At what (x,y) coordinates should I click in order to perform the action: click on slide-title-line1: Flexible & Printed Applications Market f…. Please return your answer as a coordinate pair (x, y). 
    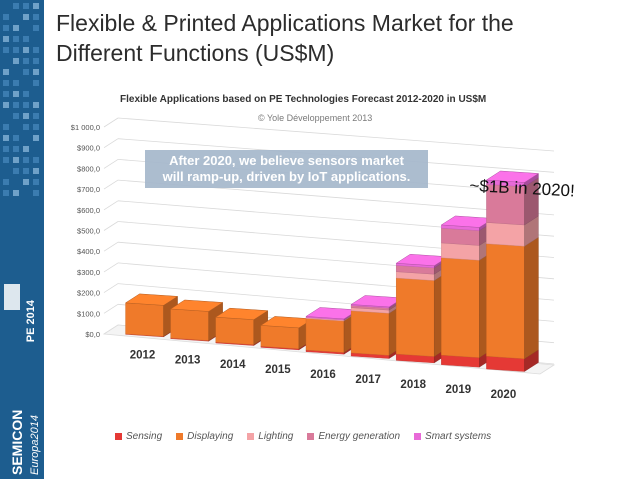
    Looking at the image, I should click on (285, 23).